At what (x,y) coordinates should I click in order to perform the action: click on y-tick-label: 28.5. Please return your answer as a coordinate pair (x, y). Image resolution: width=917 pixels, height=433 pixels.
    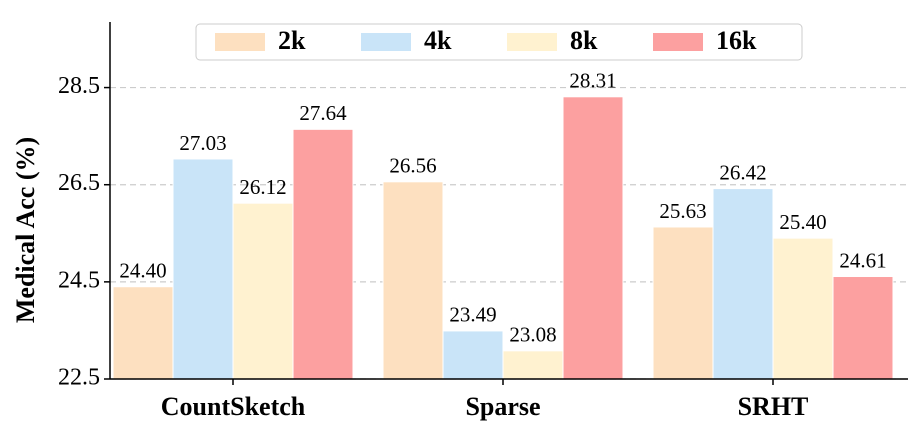
    Looking at the image, I should click on (79, 86).